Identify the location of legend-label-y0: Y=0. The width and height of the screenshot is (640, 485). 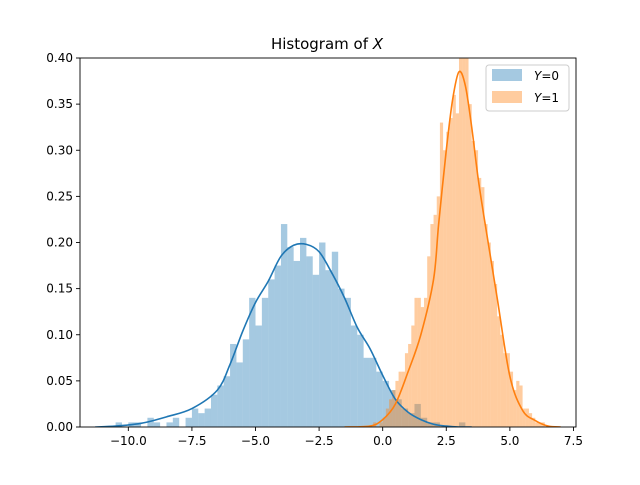
(546, 76).